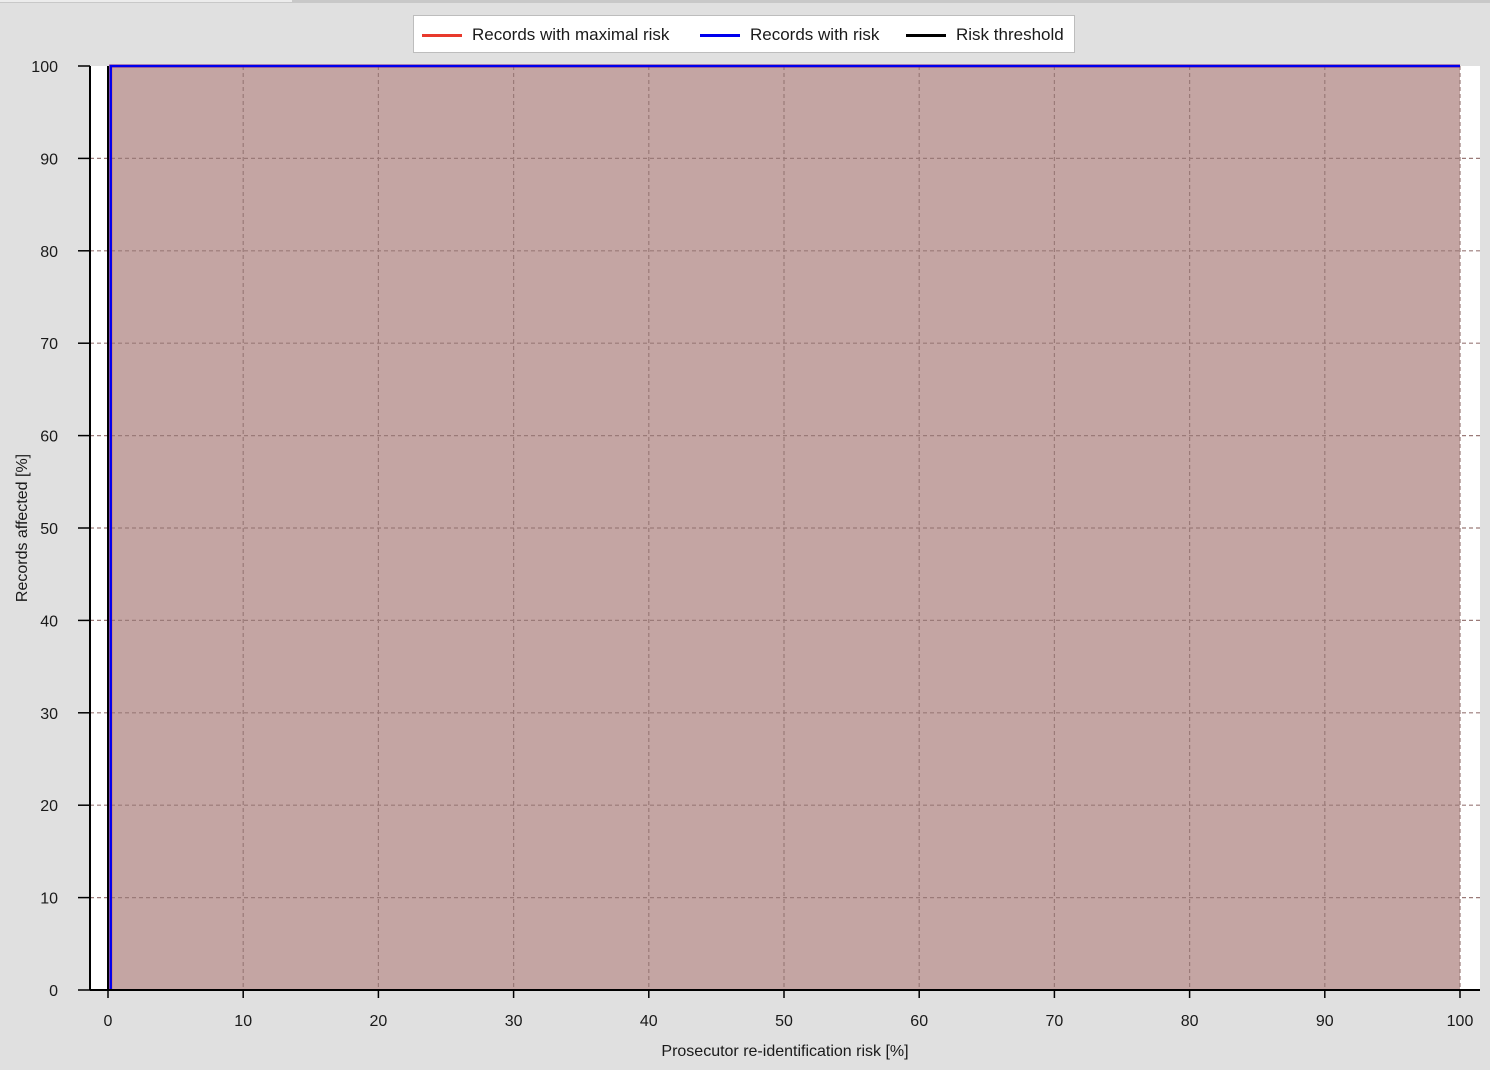 This screenshot has width=1490, height=1070. Describe the element at coordinates (379, 1021) in the screenshot. I see `x-tick-label-20: 20` at that location.